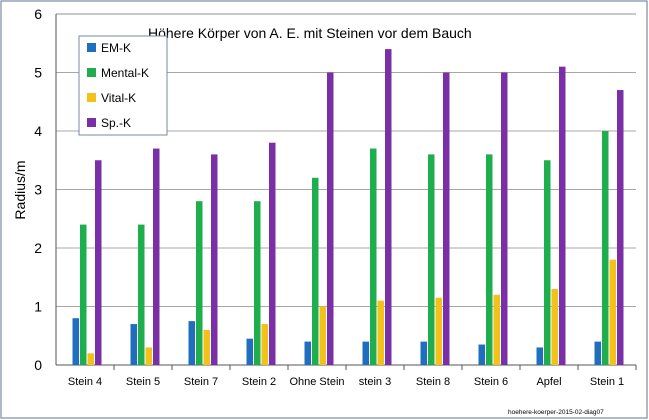 Image resolution: width=649 pixels, height=420 pixels. I want to click on footnote: hoehere-koerper-2015-02-diag07, so click(556, 412).